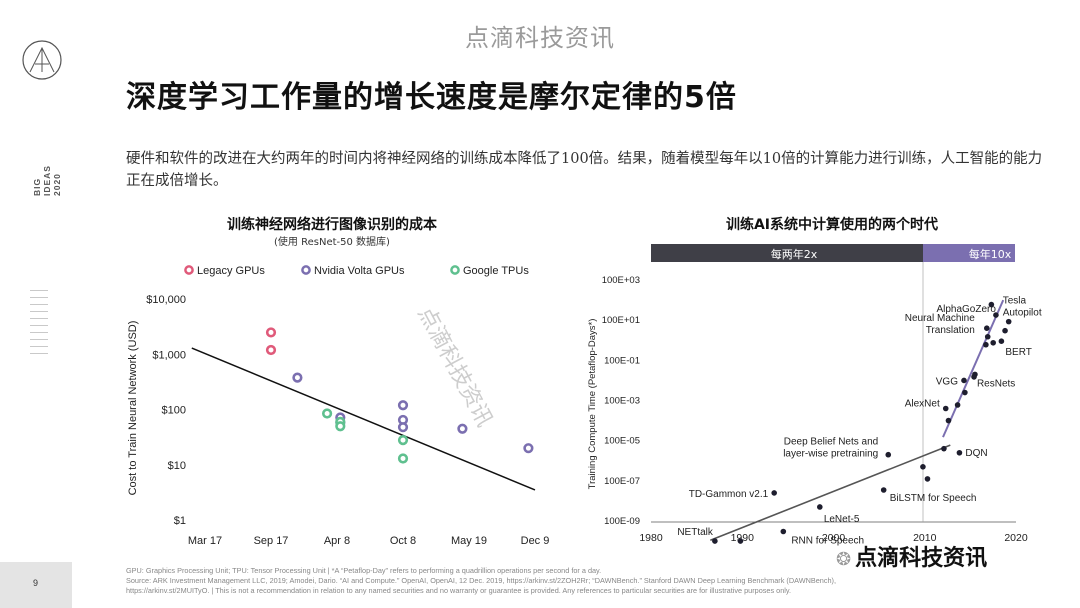 The height and width of the screenshot is (608, 1080). I want to click on cost-trend-line, so click(363, 419).